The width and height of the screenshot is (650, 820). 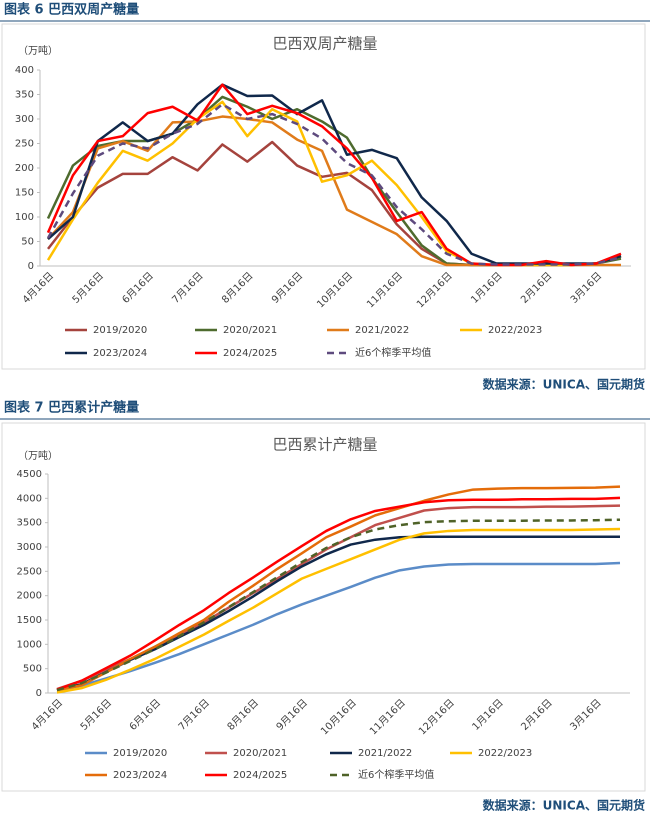 What do you see at coordinates (324, 445) in the screenshot?
I see `chart-title: 巴西累计产糖量` at bounding box center [324, 445].